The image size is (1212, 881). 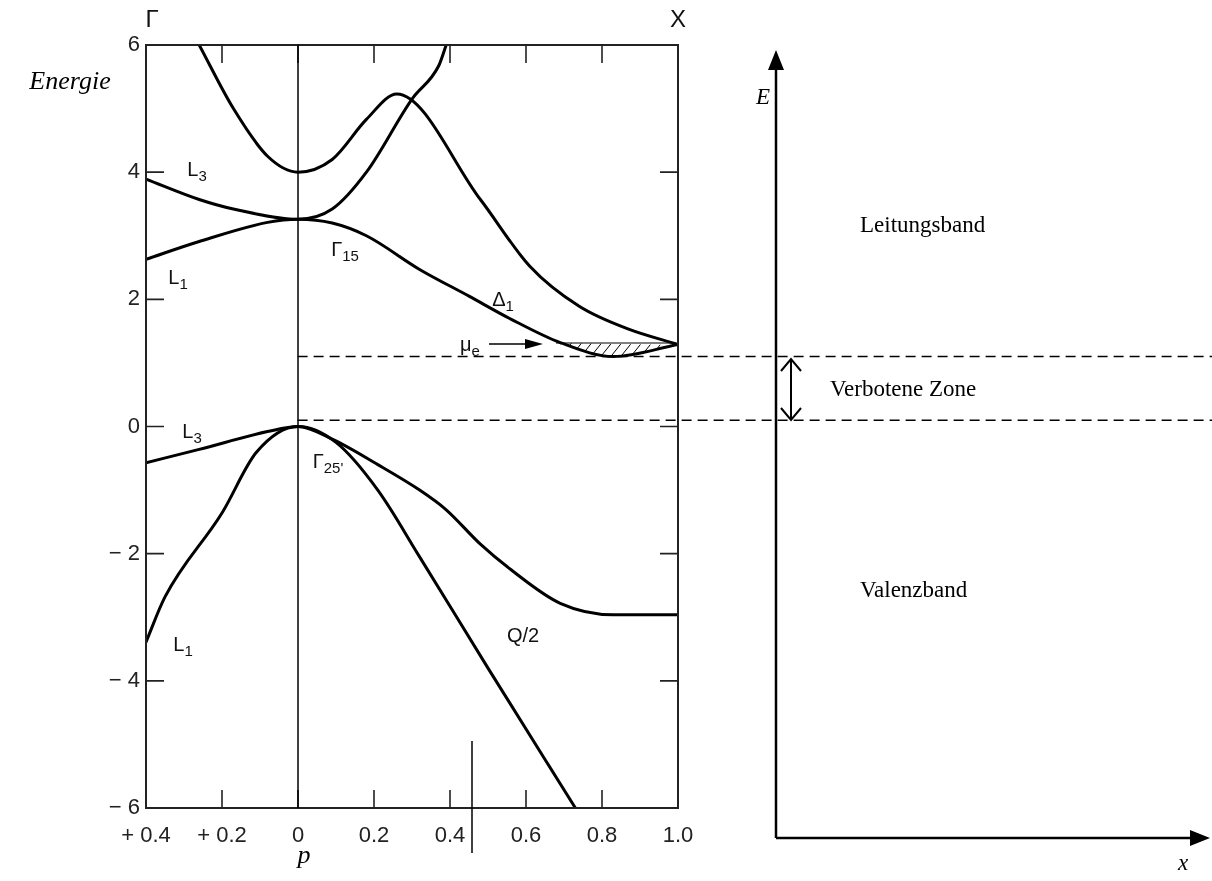 What do you see at coordinates (124, 552) in the screenshot?
I see `y-tick-label: − 2` at bounding box center [124, 552].